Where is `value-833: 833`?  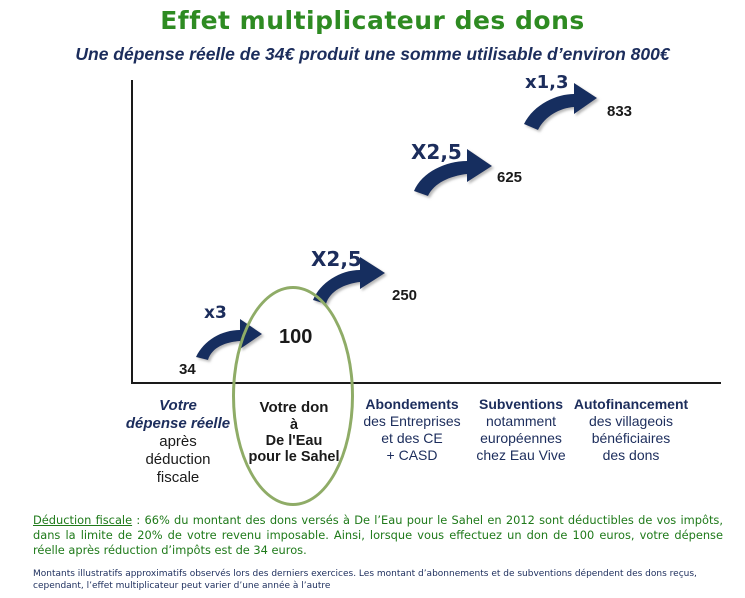 value-833: 833 is located at coordinates (620, 111).